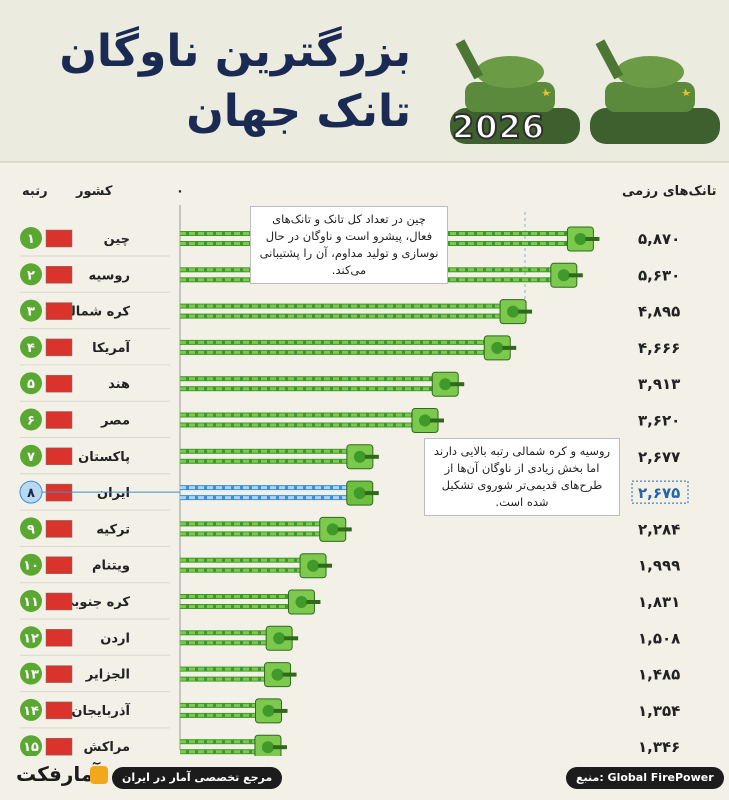 This screenshot has width=729, height=800. What do you see at coordinates (669, 191) in the screenshot?
I see `tanks-column-header: تانک‌های رزمی` at bounding box center [669, 191].